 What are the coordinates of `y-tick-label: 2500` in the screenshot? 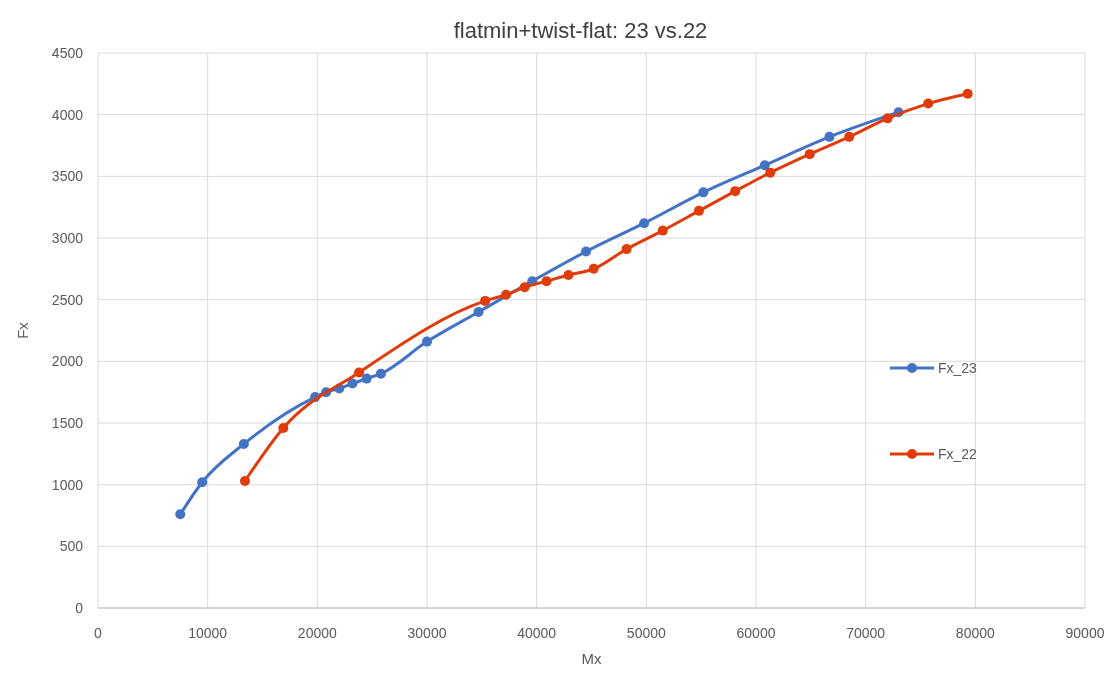 It's located at (67, 299).